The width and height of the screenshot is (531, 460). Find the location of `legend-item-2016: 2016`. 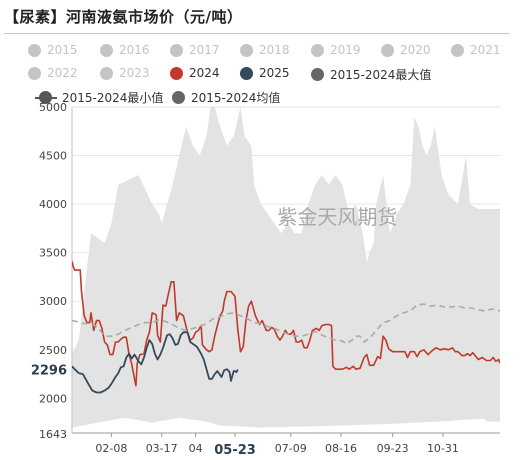

legend-item-2016: 2016 is located at coordinates (125, 50).